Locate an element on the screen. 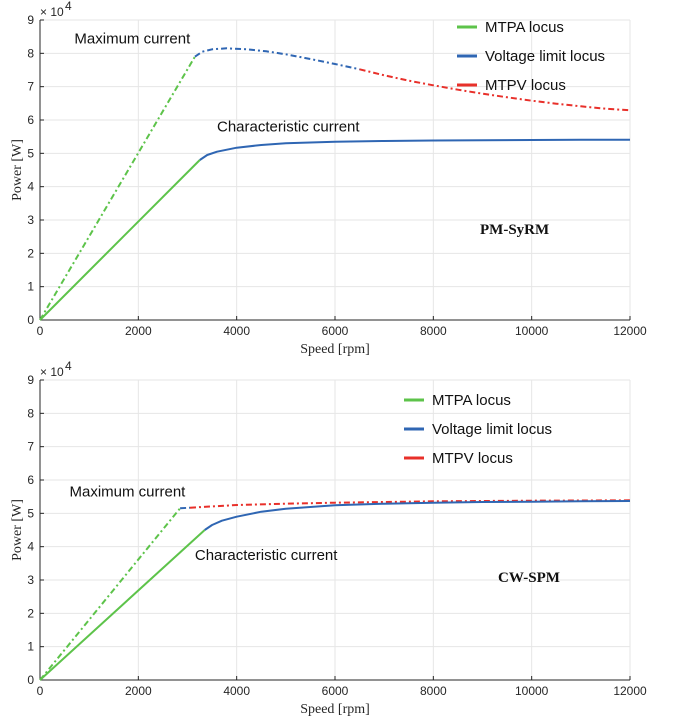 This screenshot has height=725, width=675. machine-label: CW-SPM is located at coordinates (529, 578).